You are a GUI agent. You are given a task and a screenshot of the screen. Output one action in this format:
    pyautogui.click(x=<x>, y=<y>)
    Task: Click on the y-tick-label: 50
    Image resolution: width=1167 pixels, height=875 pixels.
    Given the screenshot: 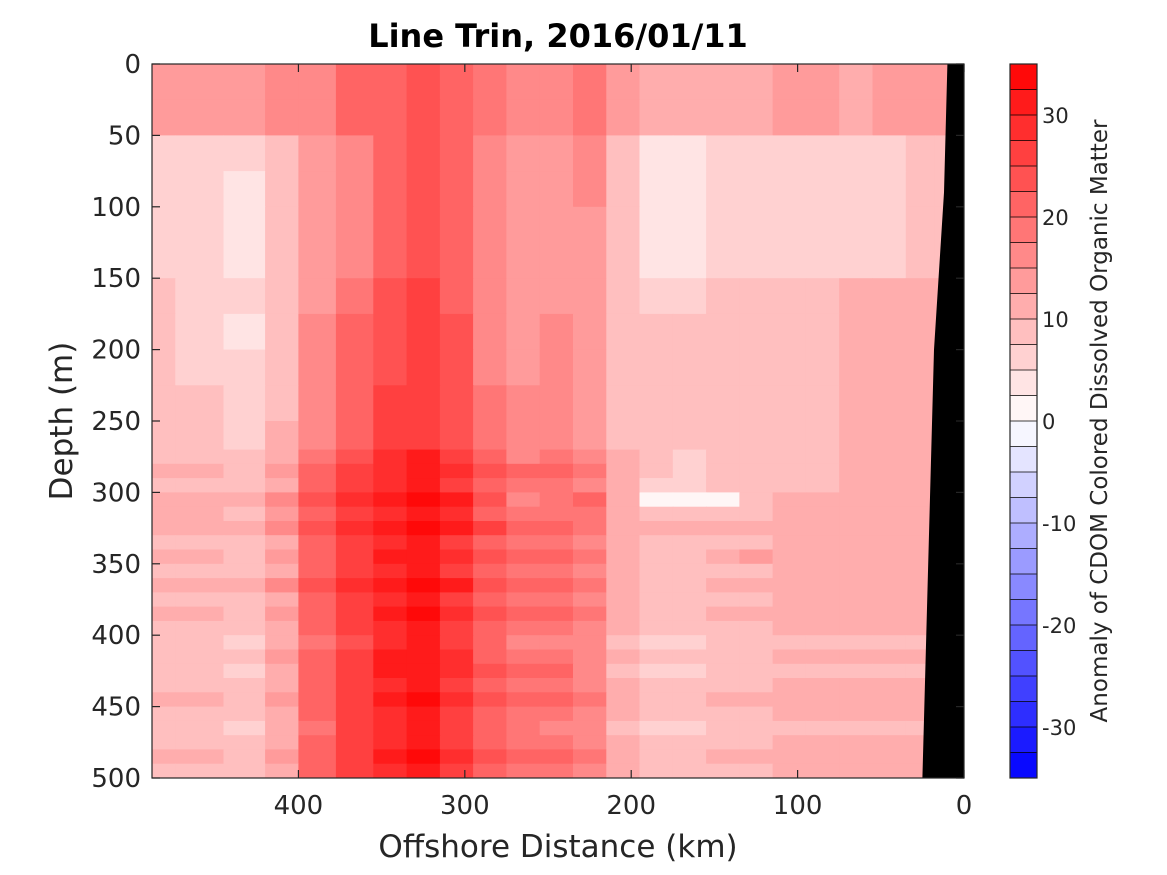 What is the action you would take?
    pyautogui.click(x=124, y=136)
    